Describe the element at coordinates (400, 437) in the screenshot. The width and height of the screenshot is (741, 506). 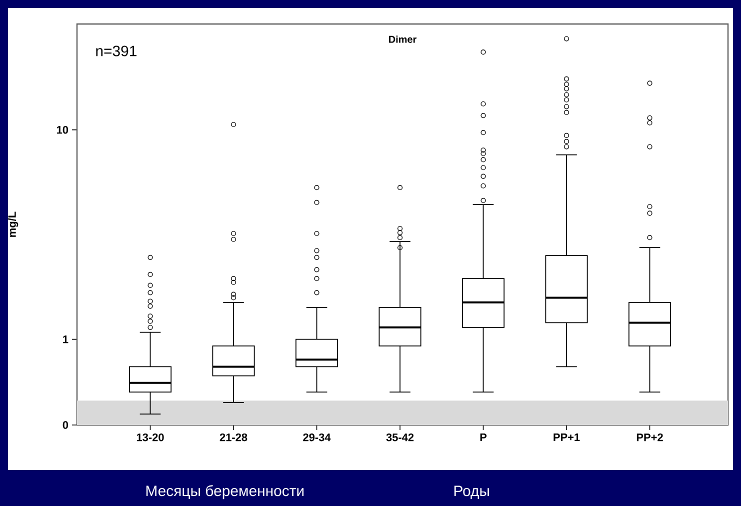
I see `x-tick-label: 35-42` at that location.